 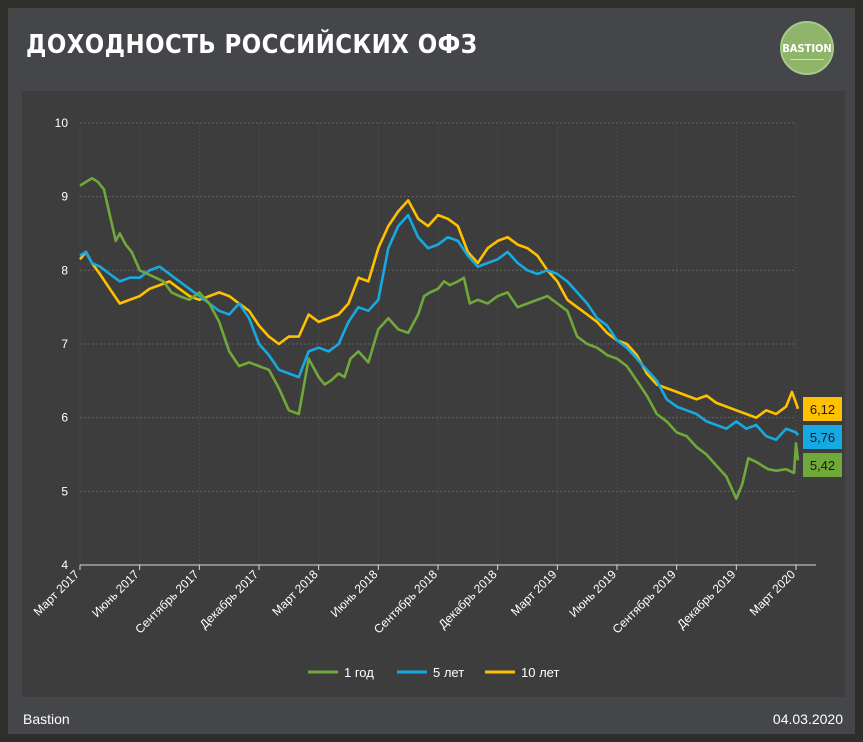 What do you see at coordinates (166, 601) in the screenshot?
I see `x-tick-label: Сентябрь 2017` at bounding box center [166, 601].